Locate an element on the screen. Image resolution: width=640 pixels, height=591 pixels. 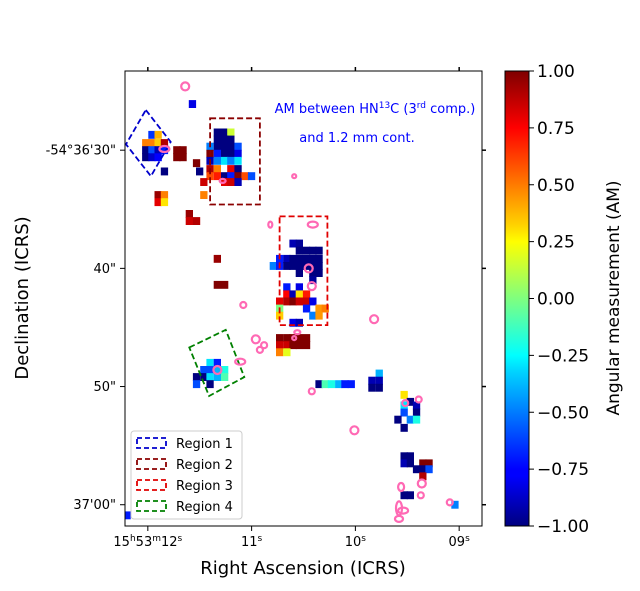
colorbar-tick-label: 0.75 is located at coordinates (556, 129).